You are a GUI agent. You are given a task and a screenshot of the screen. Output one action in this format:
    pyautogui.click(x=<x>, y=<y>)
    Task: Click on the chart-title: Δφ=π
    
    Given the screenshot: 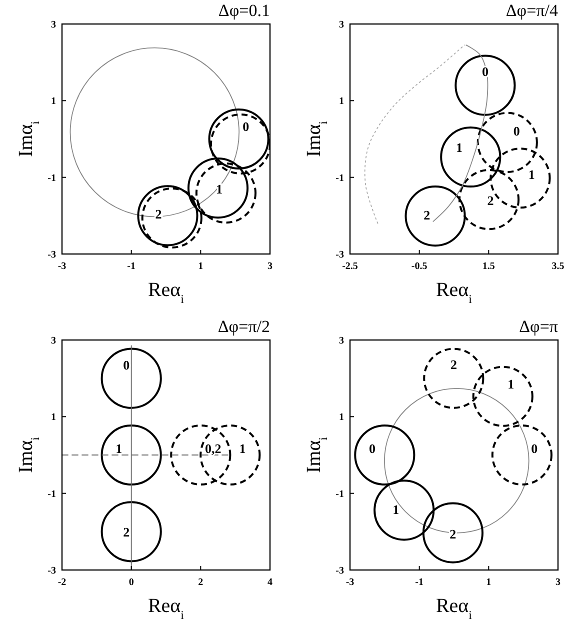 What is the action you would take?
    pyautogui.click(x=538, y=326)
    